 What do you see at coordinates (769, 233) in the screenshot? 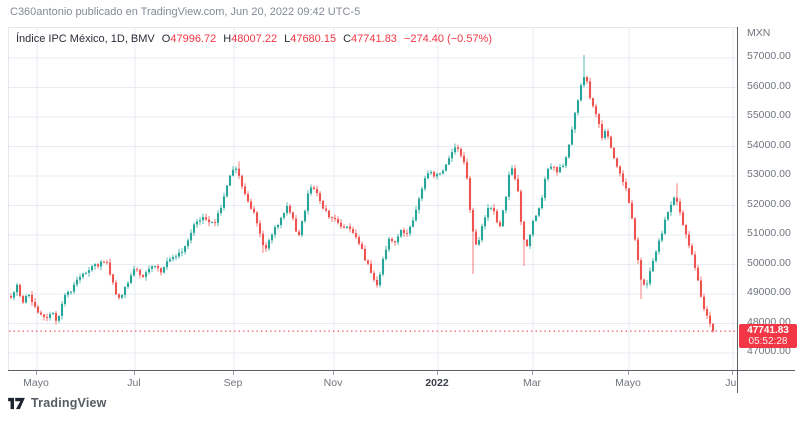
I see `price-axis-label: 51000.00` at bounding box center [769, 233].